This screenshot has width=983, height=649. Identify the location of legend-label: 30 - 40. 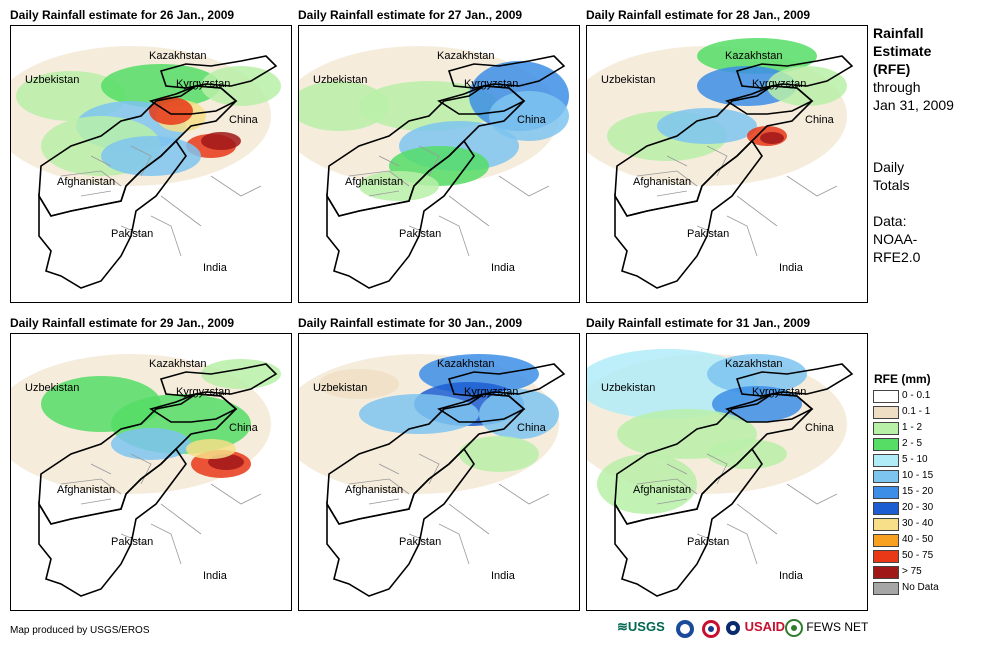
(918, 523).